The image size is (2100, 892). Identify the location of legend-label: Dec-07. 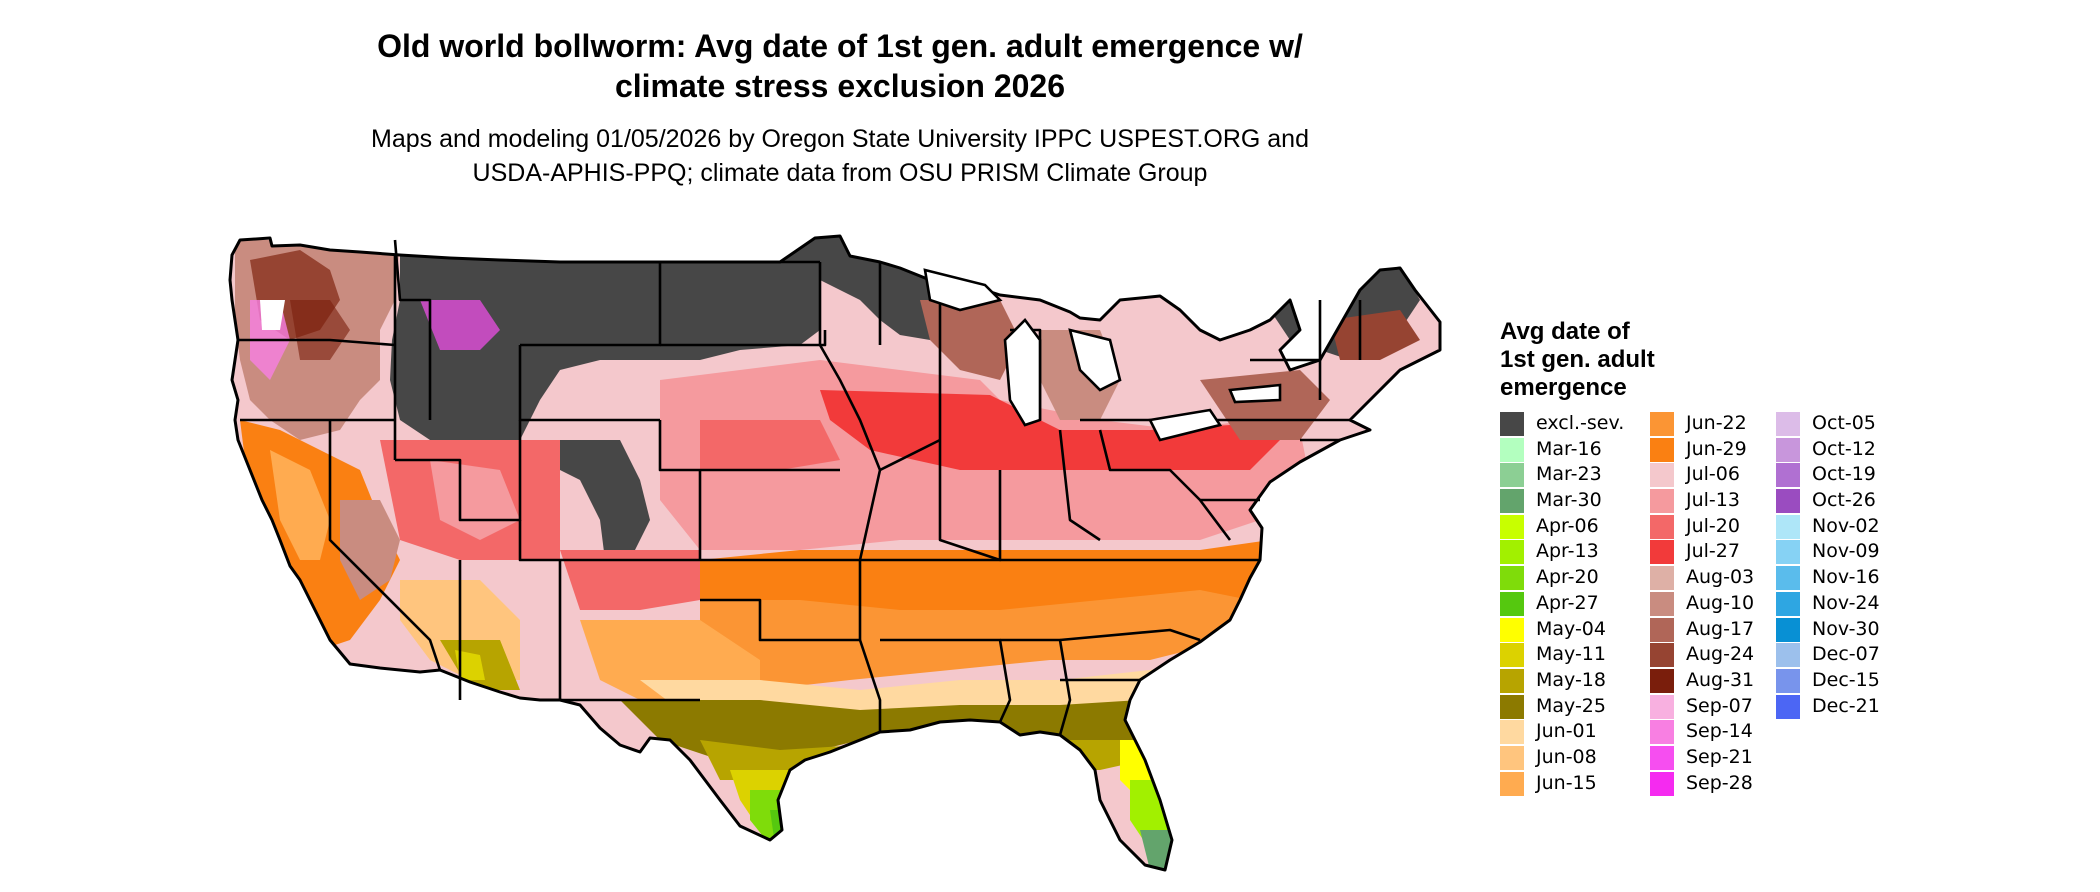
(1846, 654).